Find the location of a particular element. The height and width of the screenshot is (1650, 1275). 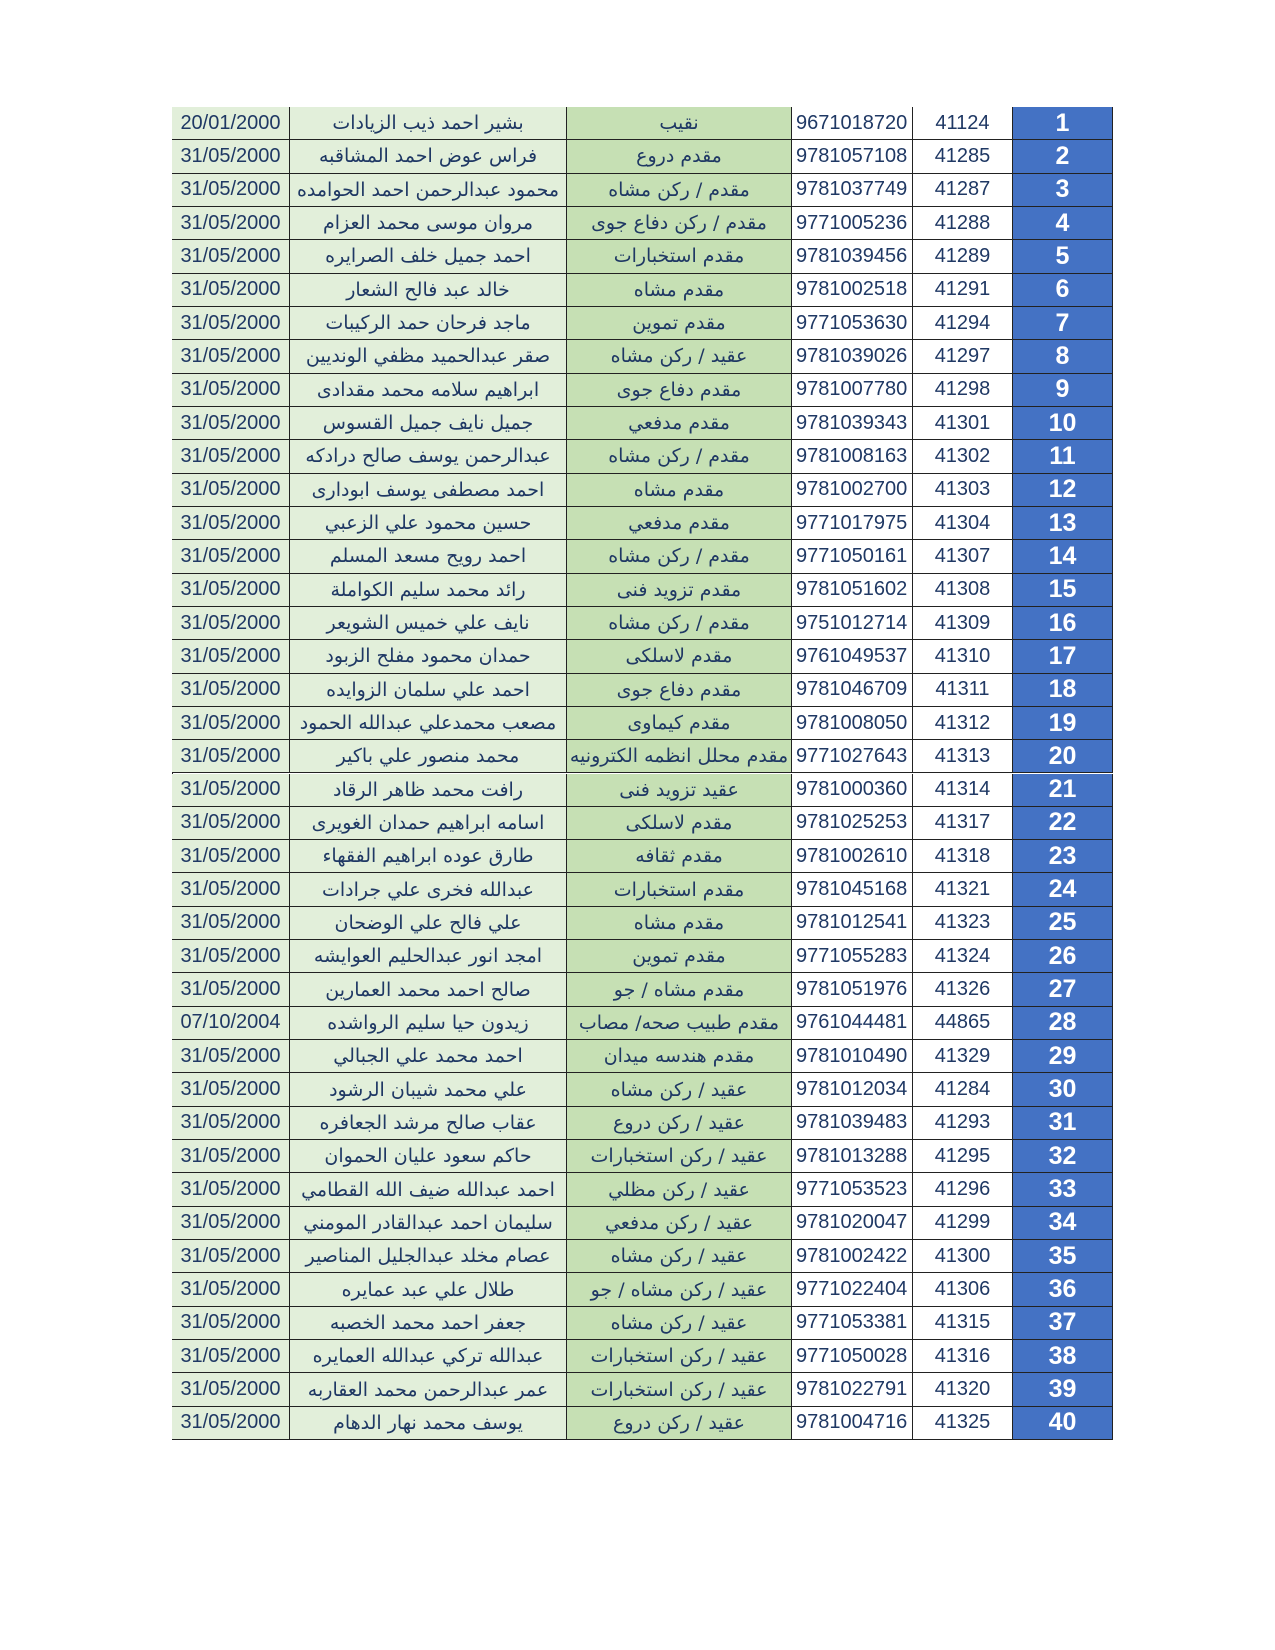

rank: مقدم محلل انظمه الكترونيه is located at coordinates (679, 757).